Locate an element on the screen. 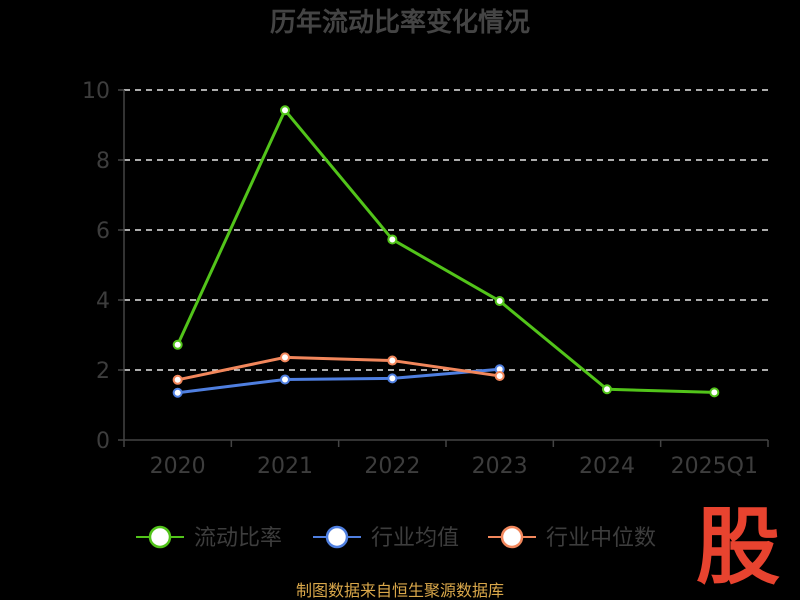 The image size is (800, 600). chart-title: 历年流动比率变化情况 is located at coordinates (400, 22).